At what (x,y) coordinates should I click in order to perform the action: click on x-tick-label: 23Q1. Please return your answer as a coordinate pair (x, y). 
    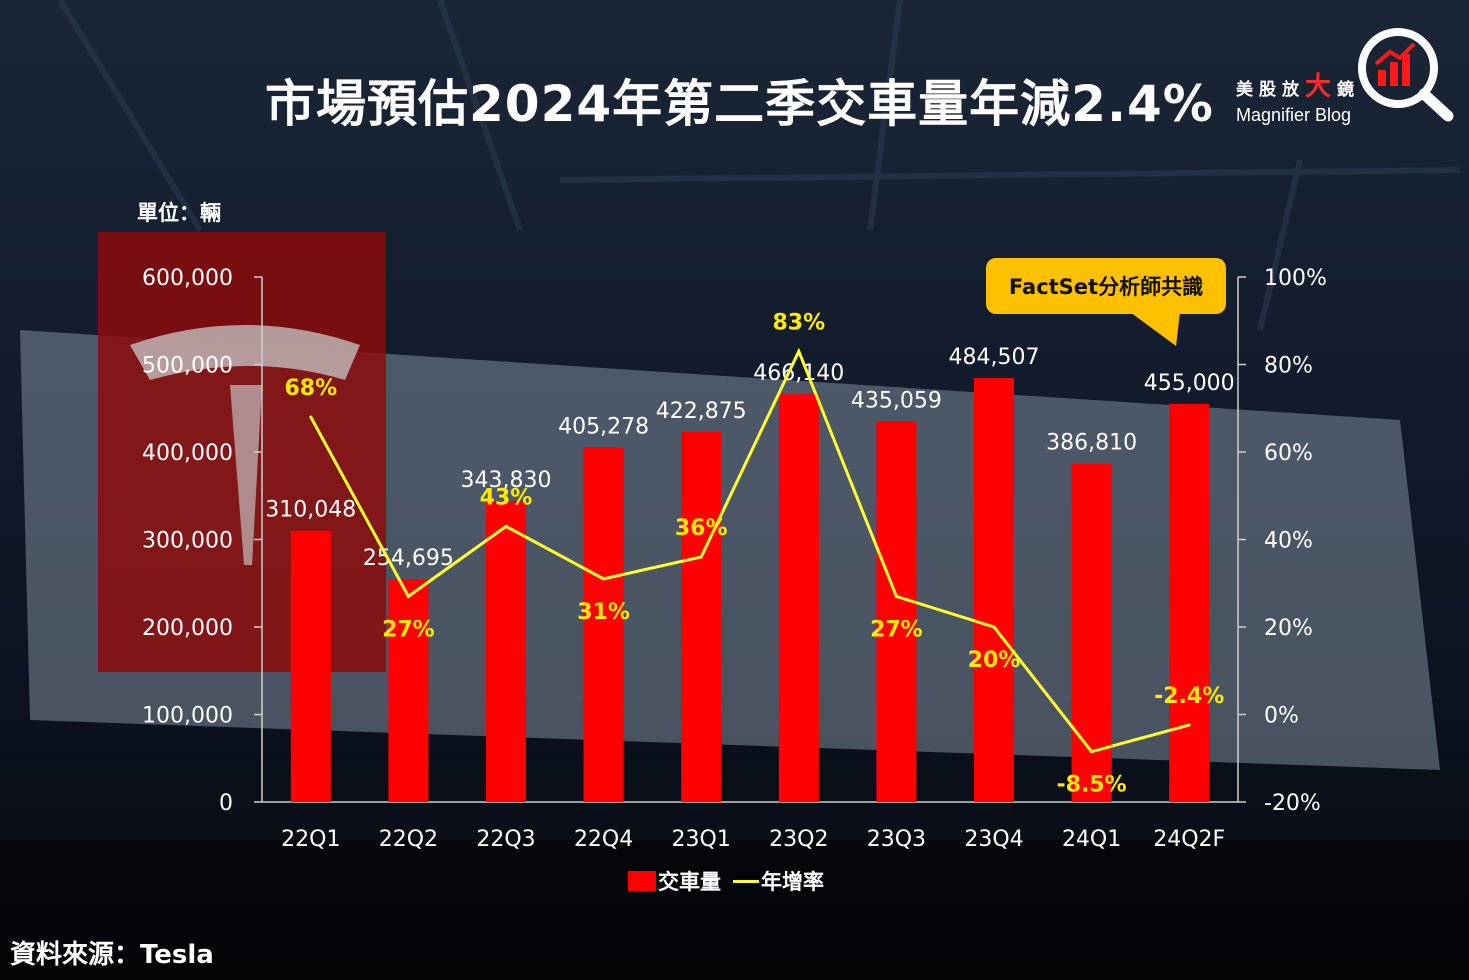
    Looking at the image, I should click on (701, 839).